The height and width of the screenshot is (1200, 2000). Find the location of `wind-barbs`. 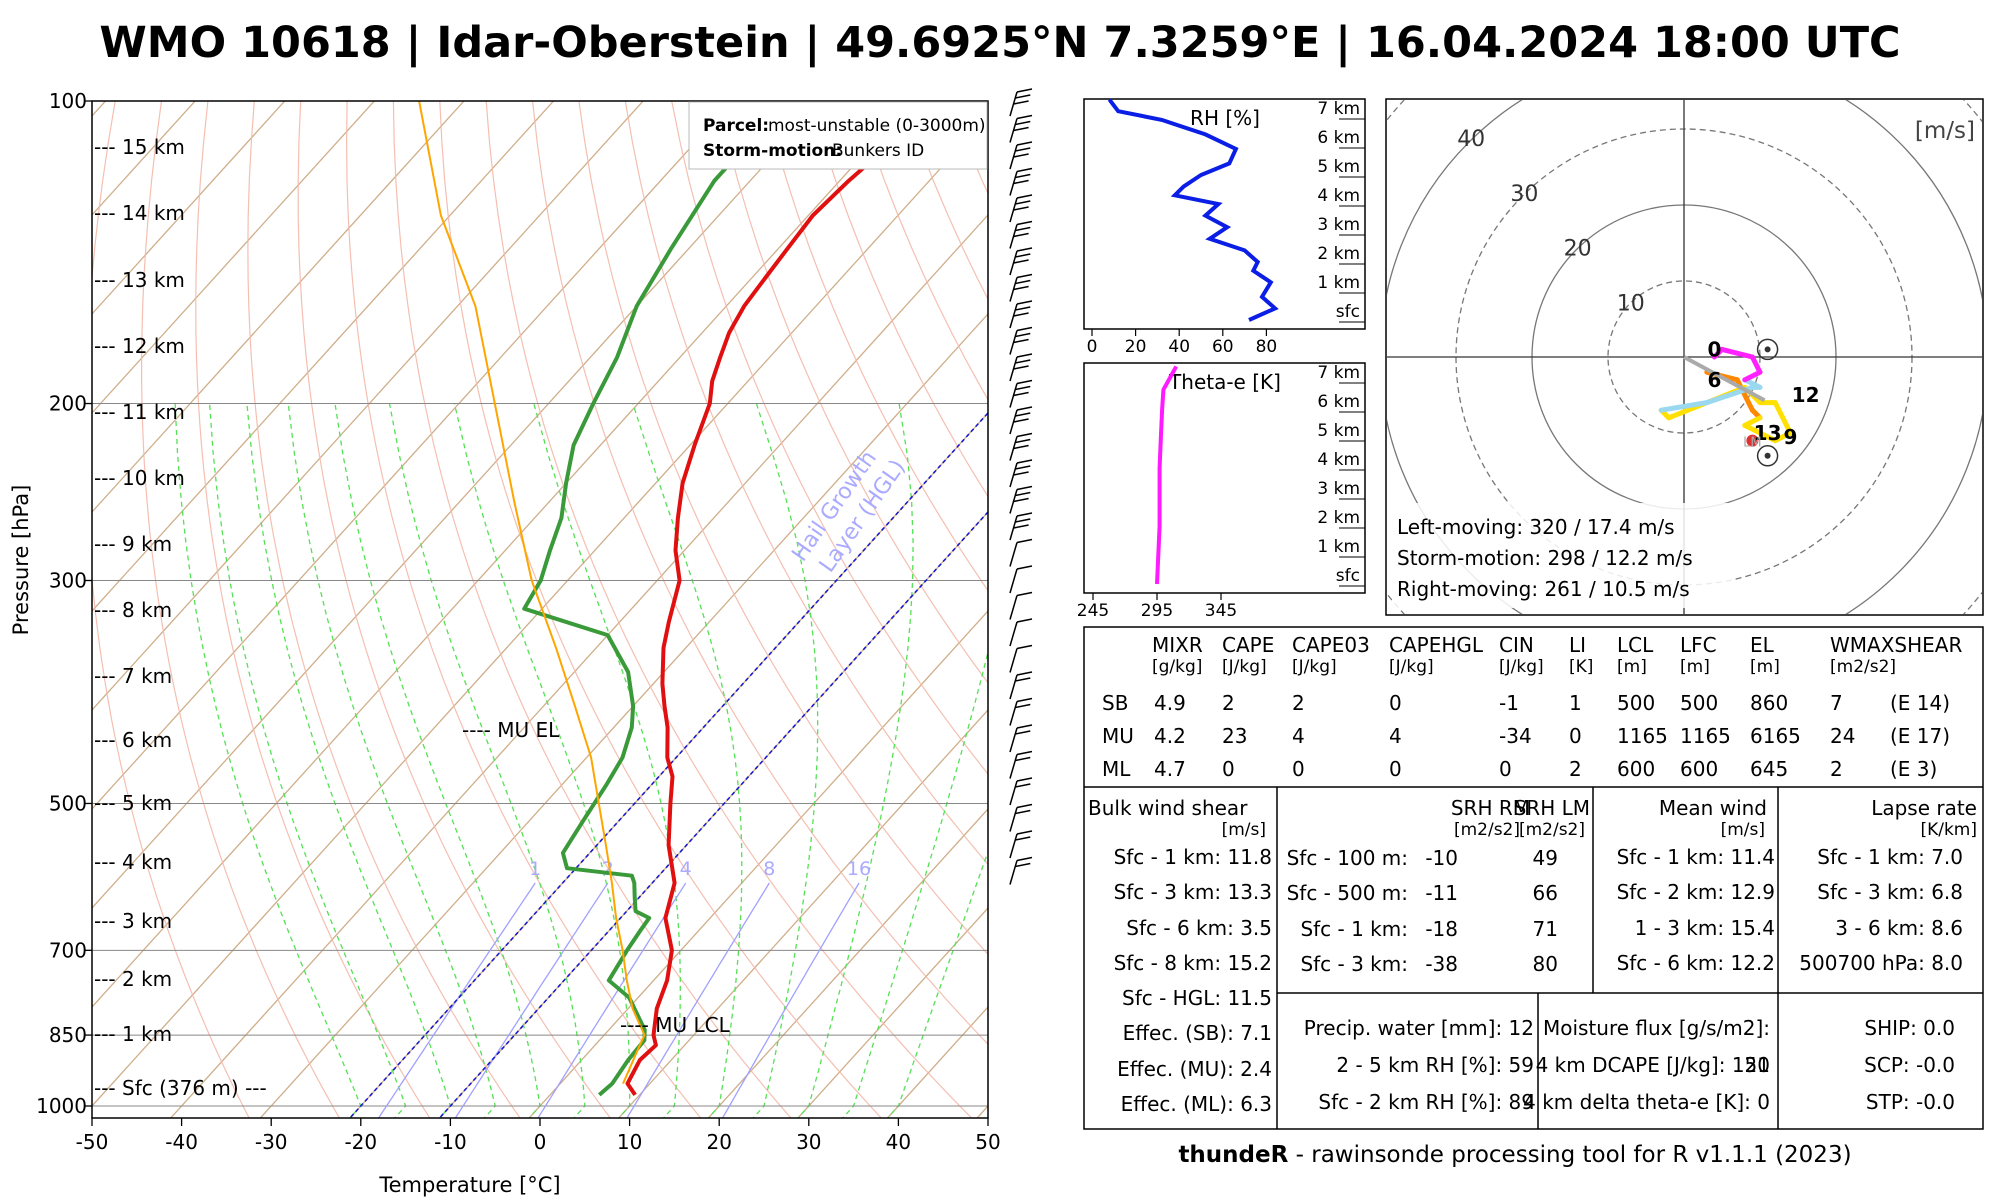

wind-barbs is located at coordinates (1021, 486).